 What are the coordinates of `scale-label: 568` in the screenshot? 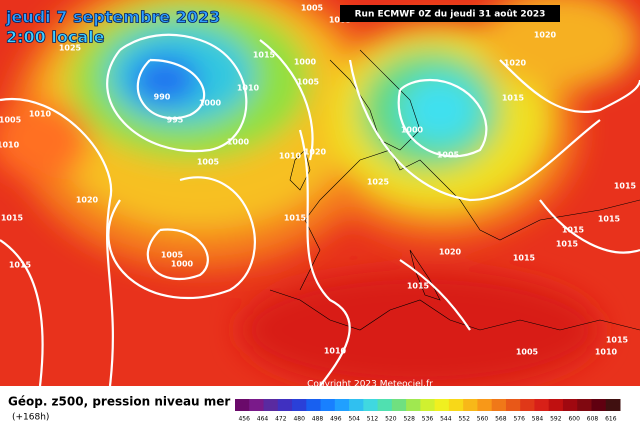 It's located at (501, 419).